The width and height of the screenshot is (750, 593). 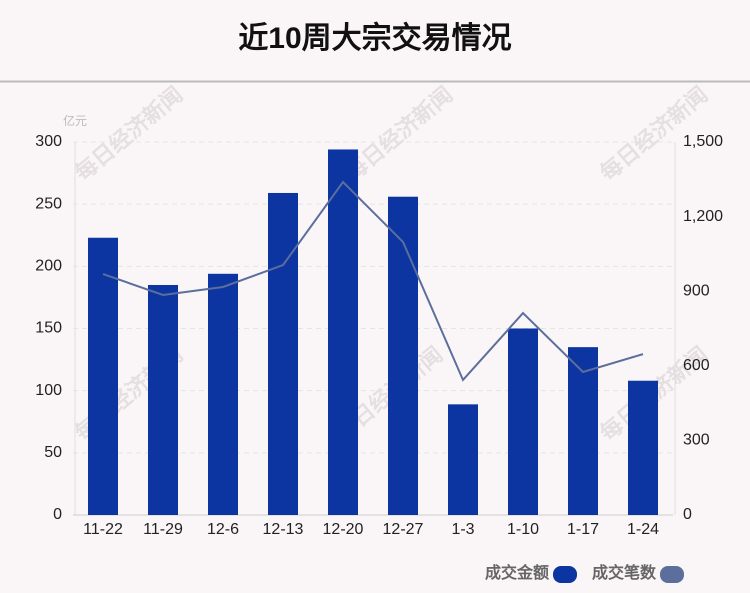 I want to click on x-tick-label: 11-29, so click(x=163, y=529).